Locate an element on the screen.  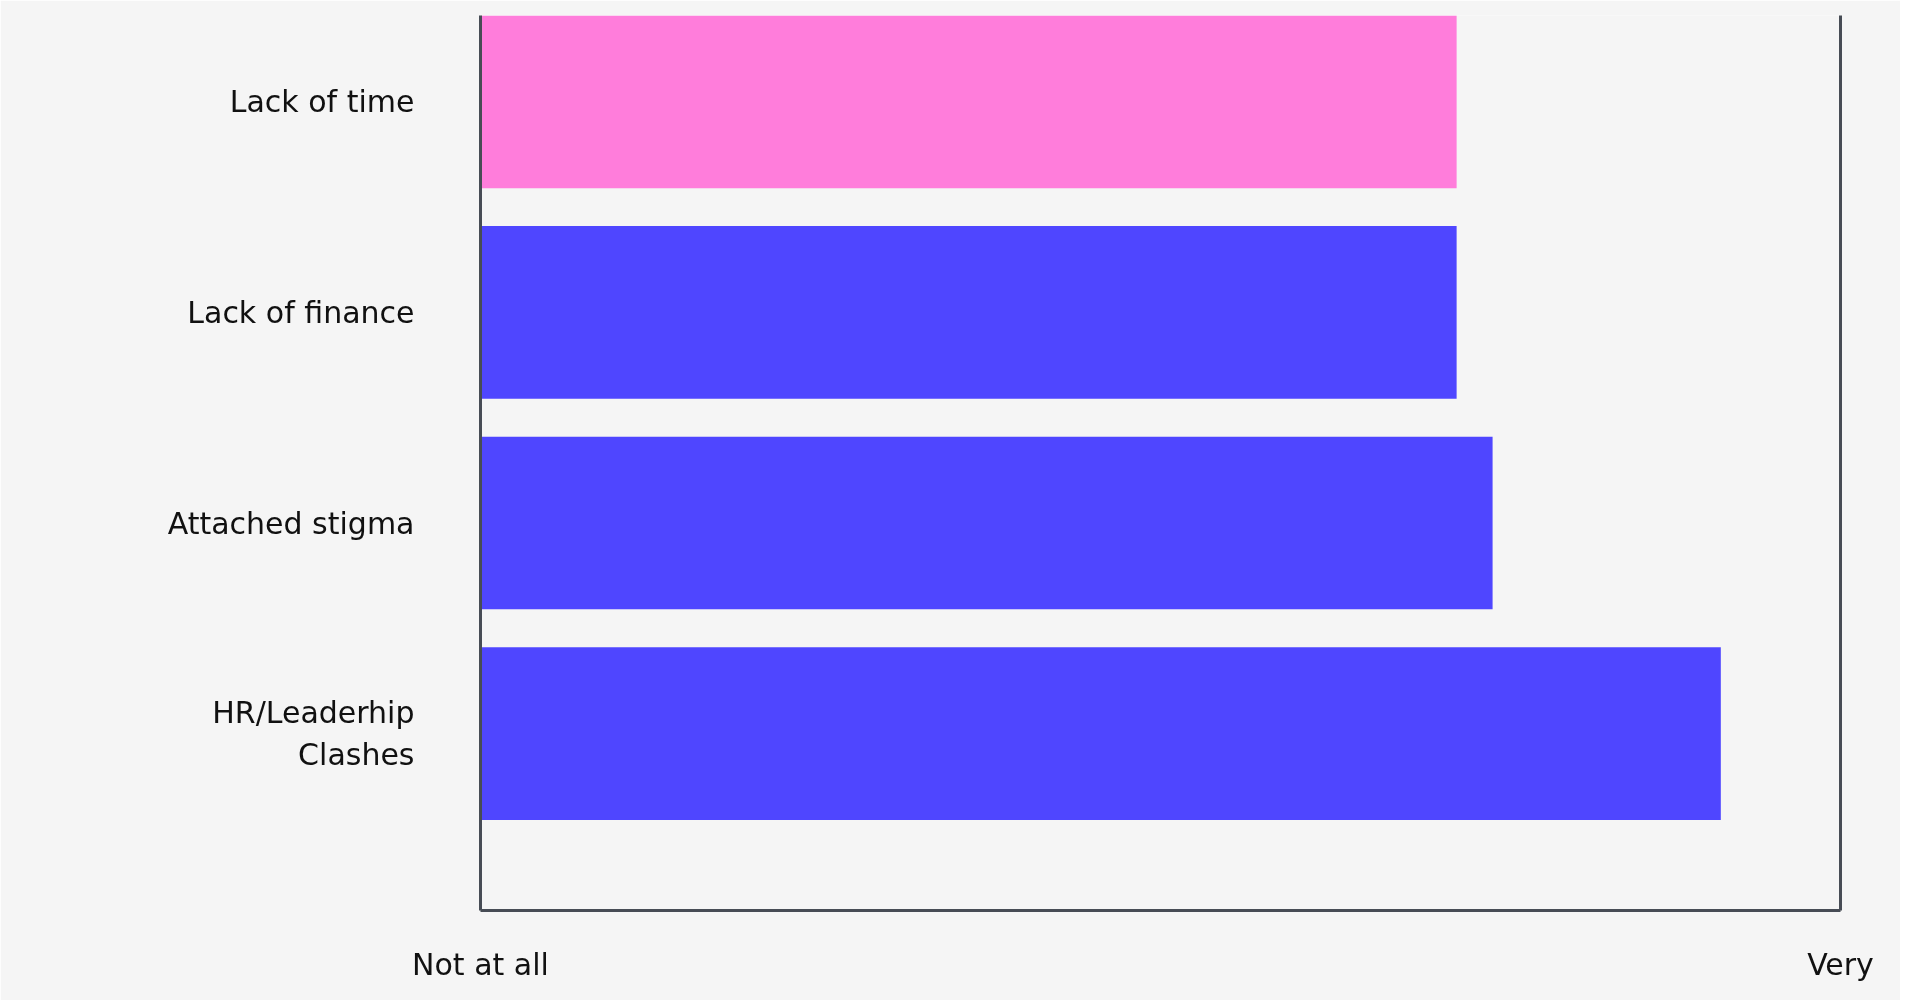
y-tick-label: Lack of finance is located at coordinates (301, 312).